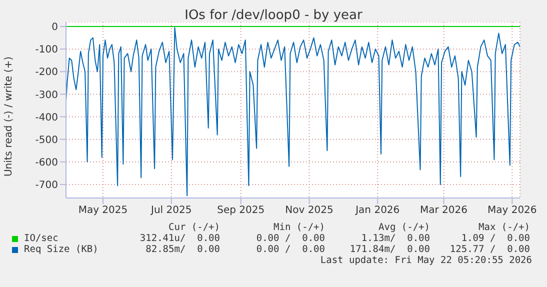  I want to click on y-tick-label: -500, so click(46, 140).